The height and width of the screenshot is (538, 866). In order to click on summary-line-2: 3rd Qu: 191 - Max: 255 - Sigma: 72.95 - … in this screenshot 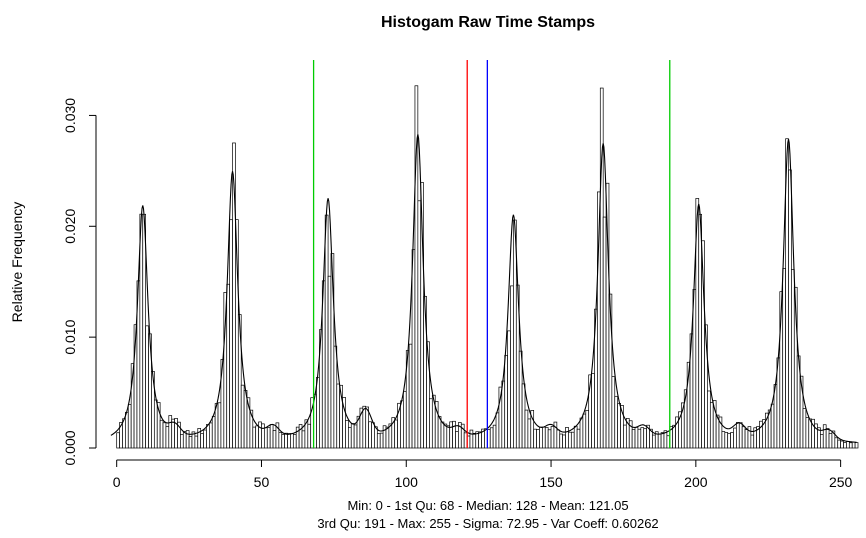, I will do `click(487, 523)`.